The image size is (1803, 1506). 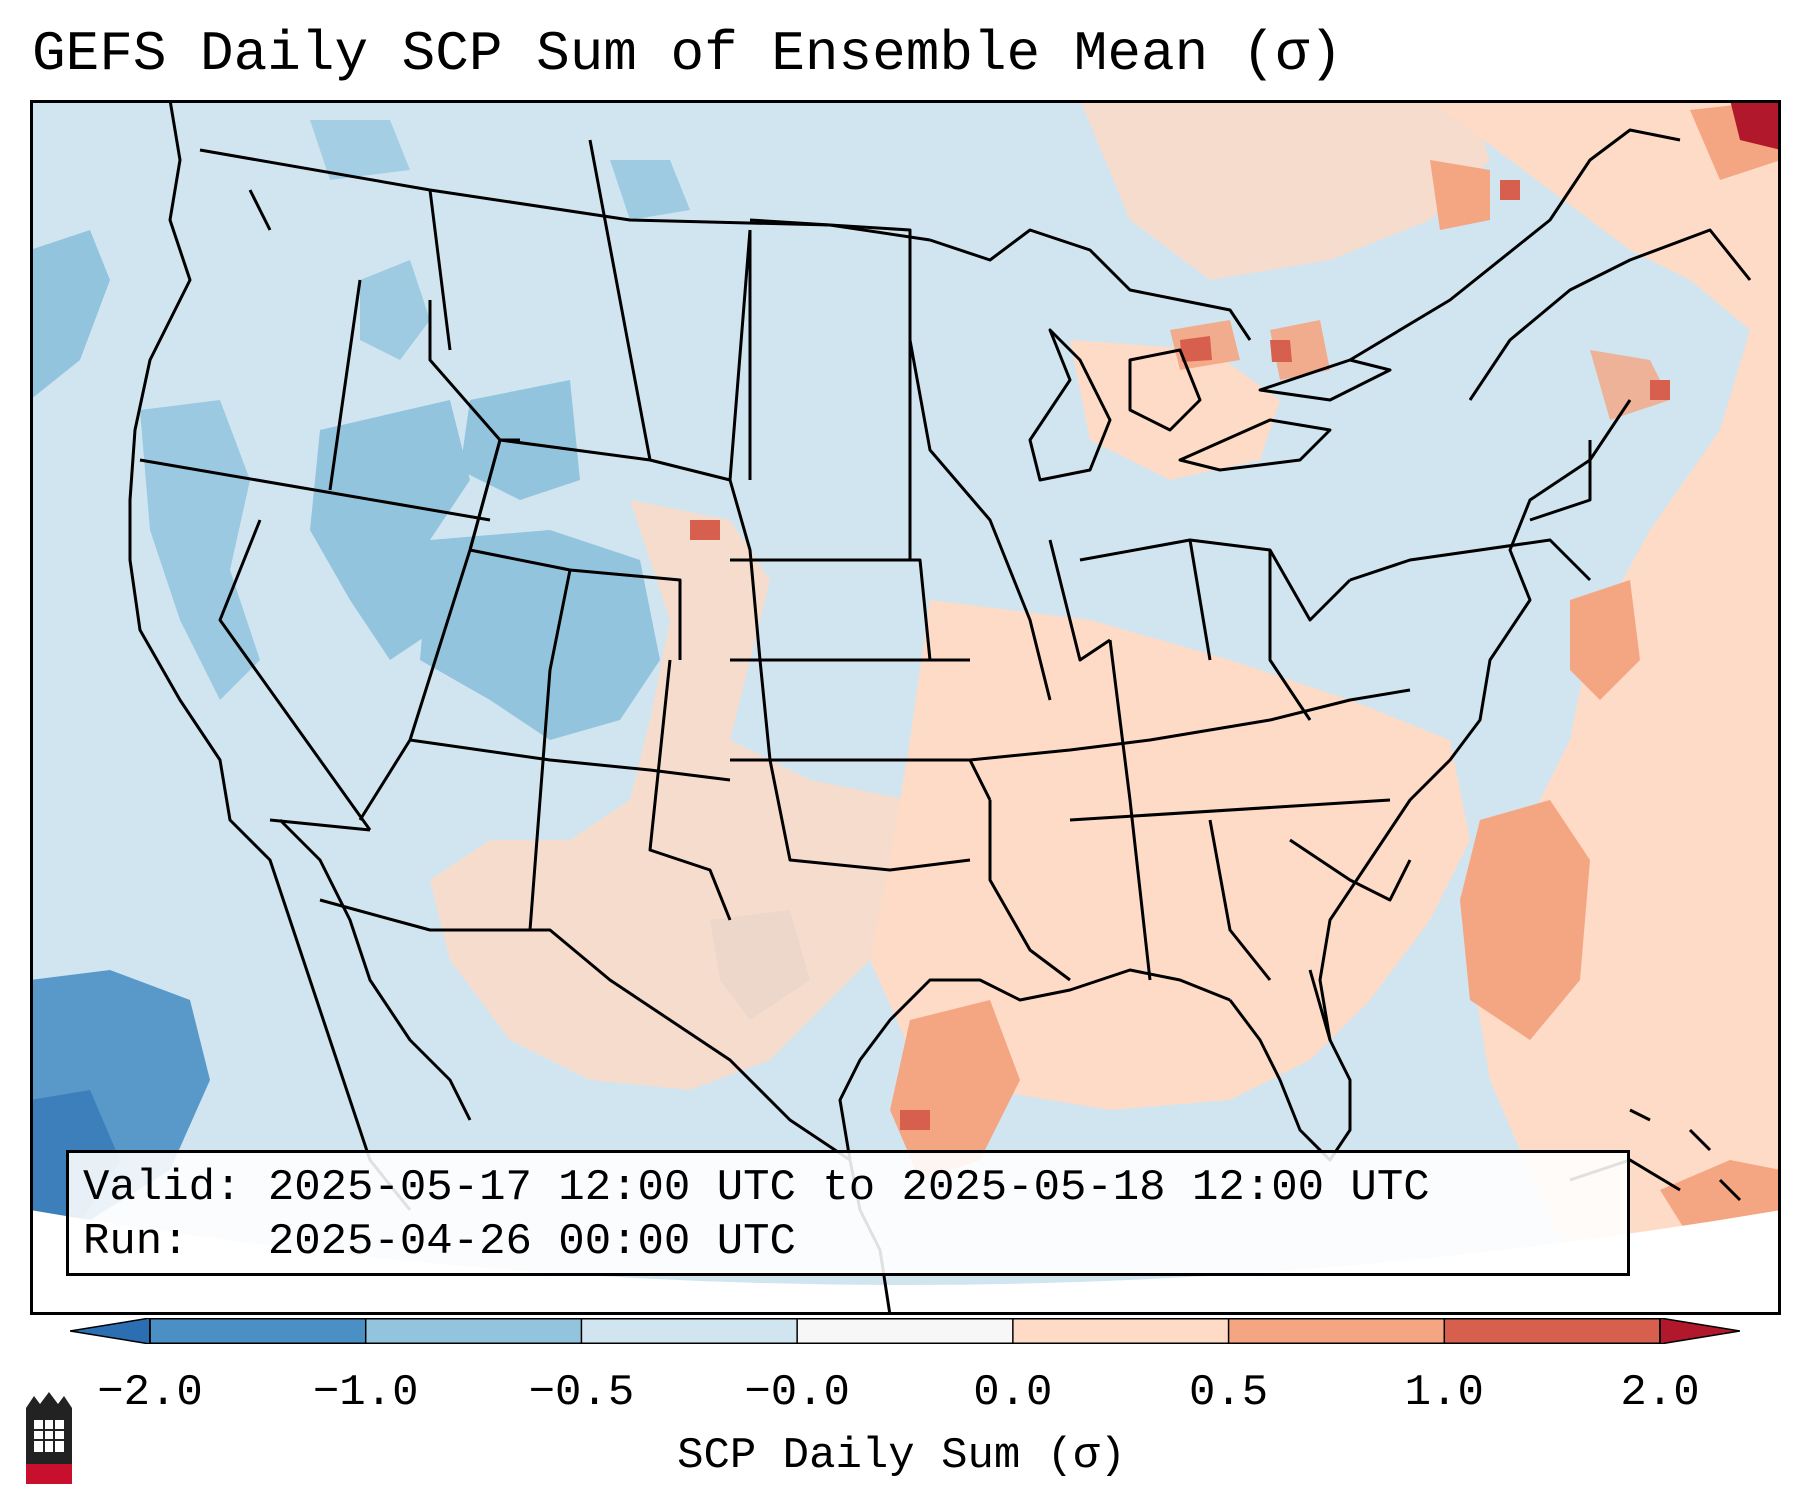 I want to click on run-label: Run:, so click(x=136, y=1242).